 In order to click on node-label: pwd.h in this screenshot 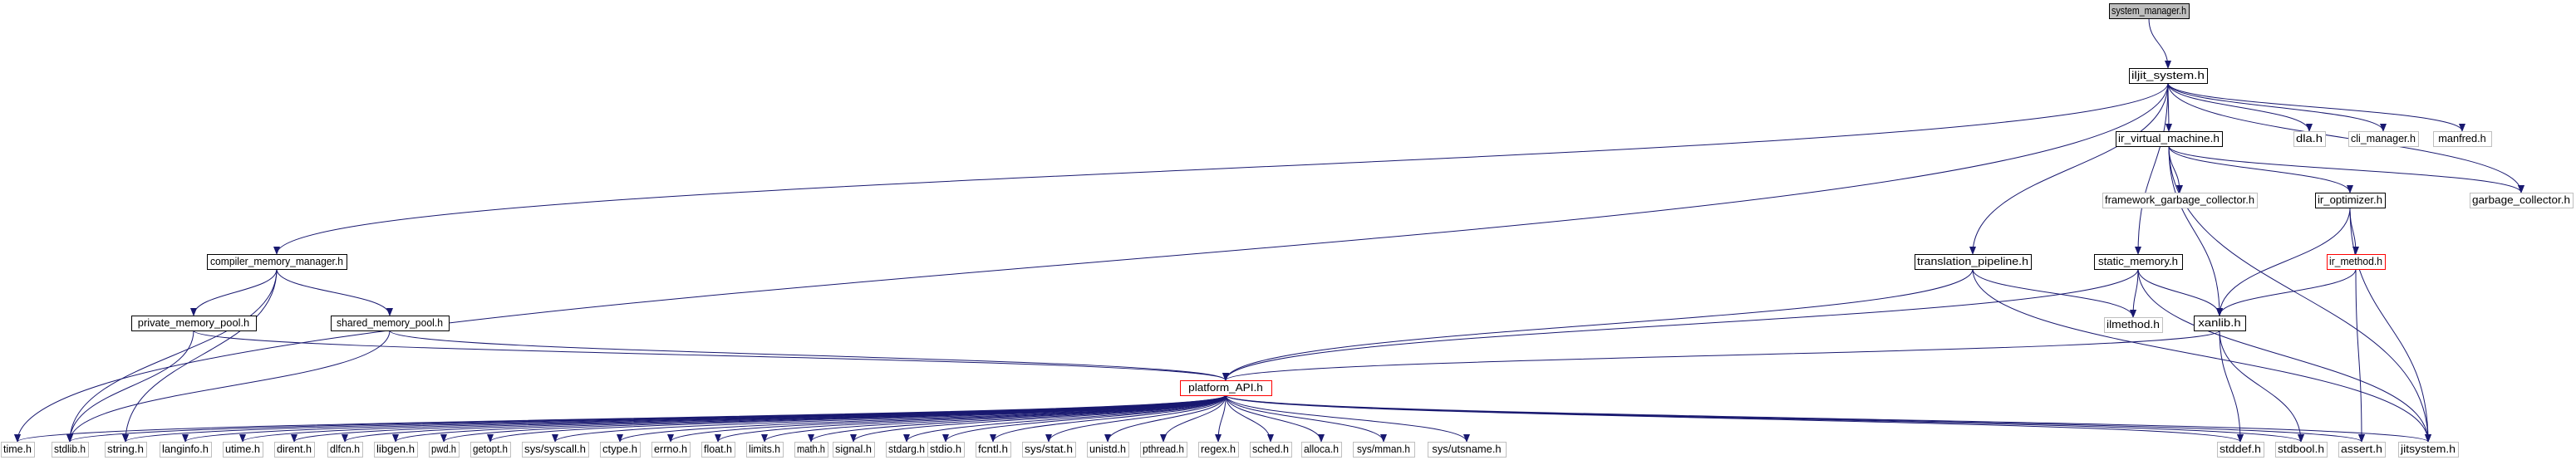, I will do `click(444, 449)`.